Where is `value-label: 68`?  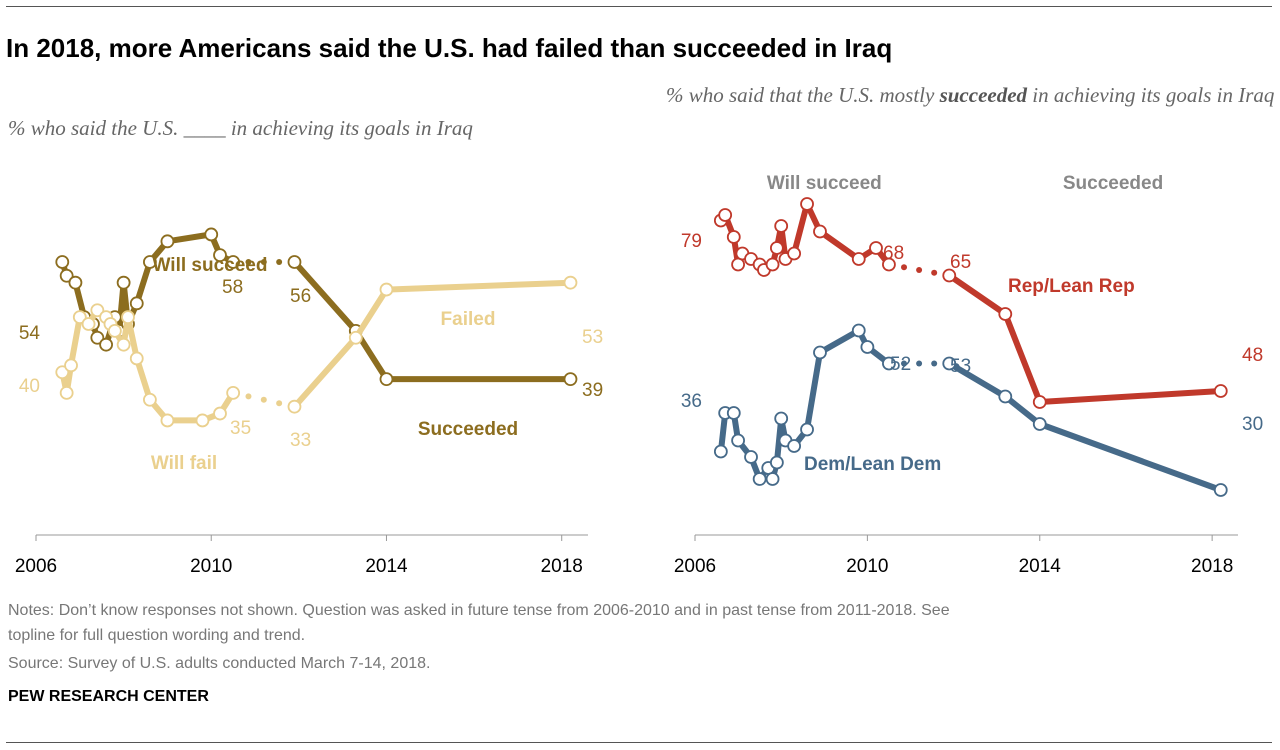
value-label: 68 is located at coordinates (893, 253).